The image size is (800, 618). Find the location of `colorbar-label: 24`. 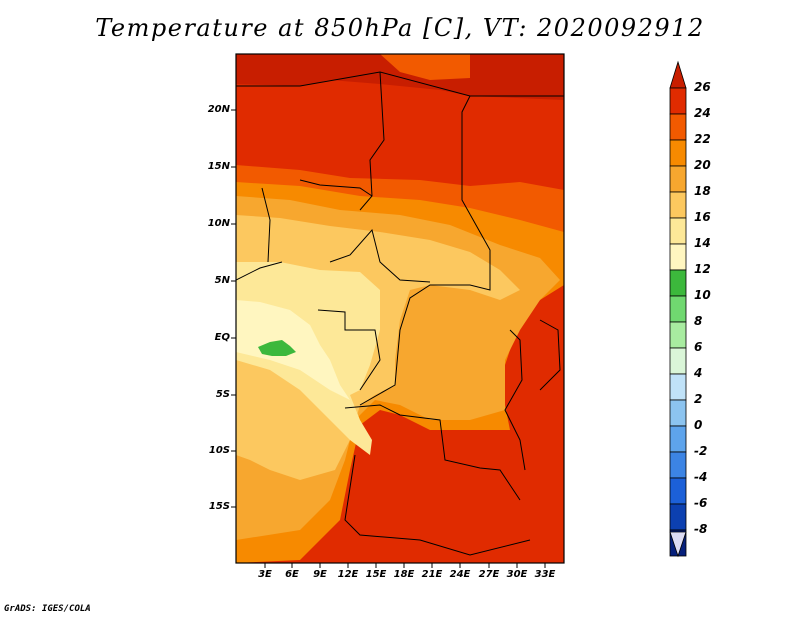

colorbar-label: 24 is located at coordinates (702, 113).